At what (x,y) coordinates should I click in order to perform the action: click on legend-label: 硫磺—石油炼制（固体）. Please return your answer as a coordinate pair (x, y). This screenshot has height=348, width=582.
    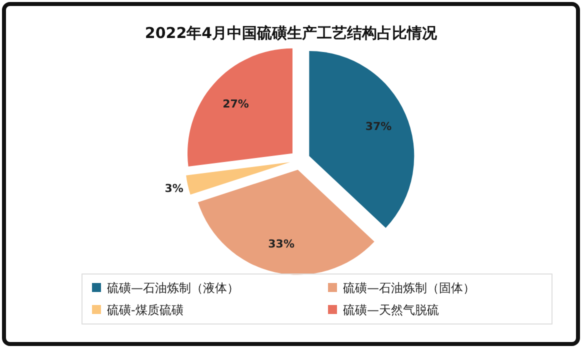
    Looking at the image, I should click on (409, 288).